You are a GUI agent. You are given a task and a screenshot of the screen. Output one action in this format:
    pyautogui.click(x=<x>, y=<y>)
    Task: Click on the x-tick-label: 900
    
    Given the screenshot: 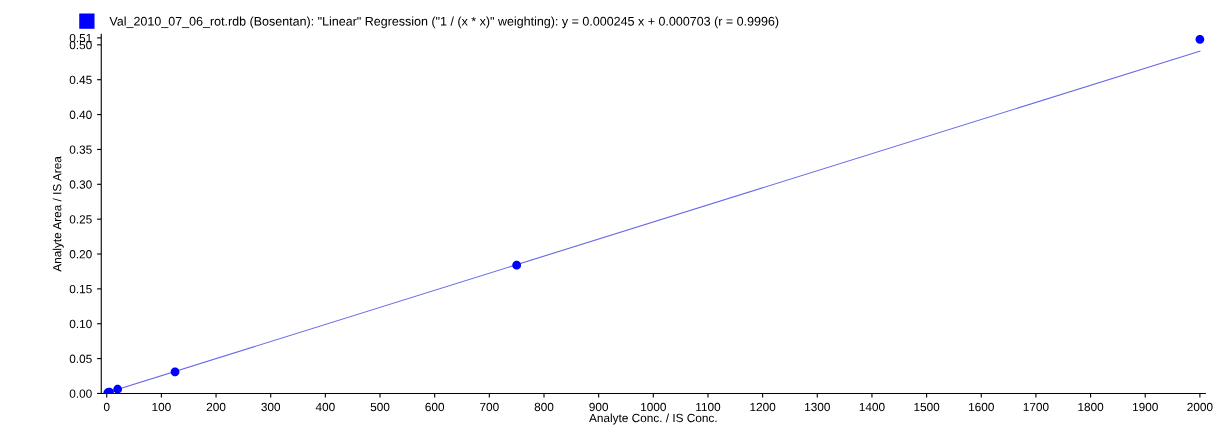 What is the action you would take?
    pyautogui.click(x=599, y=407)
    